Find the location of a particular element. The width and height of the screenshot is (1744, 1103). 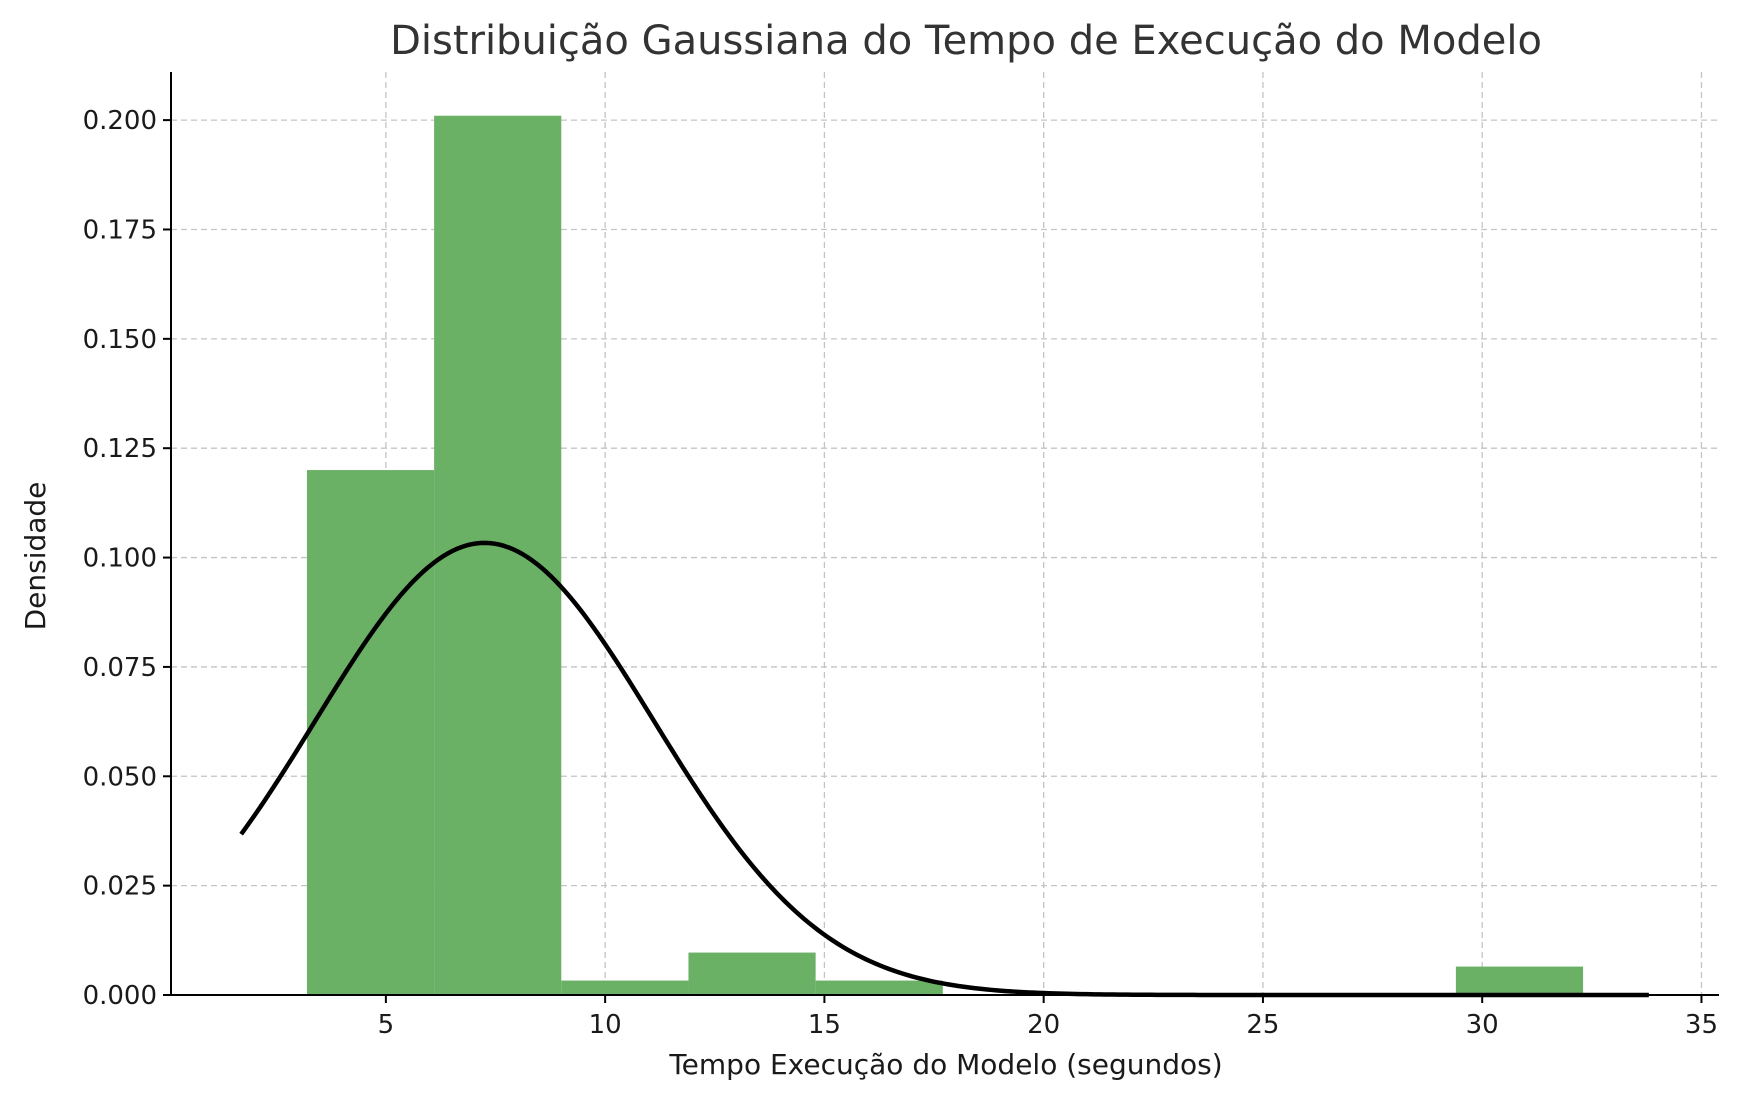

x-tick-label: 35 is located at coordinates (1701, 1025).